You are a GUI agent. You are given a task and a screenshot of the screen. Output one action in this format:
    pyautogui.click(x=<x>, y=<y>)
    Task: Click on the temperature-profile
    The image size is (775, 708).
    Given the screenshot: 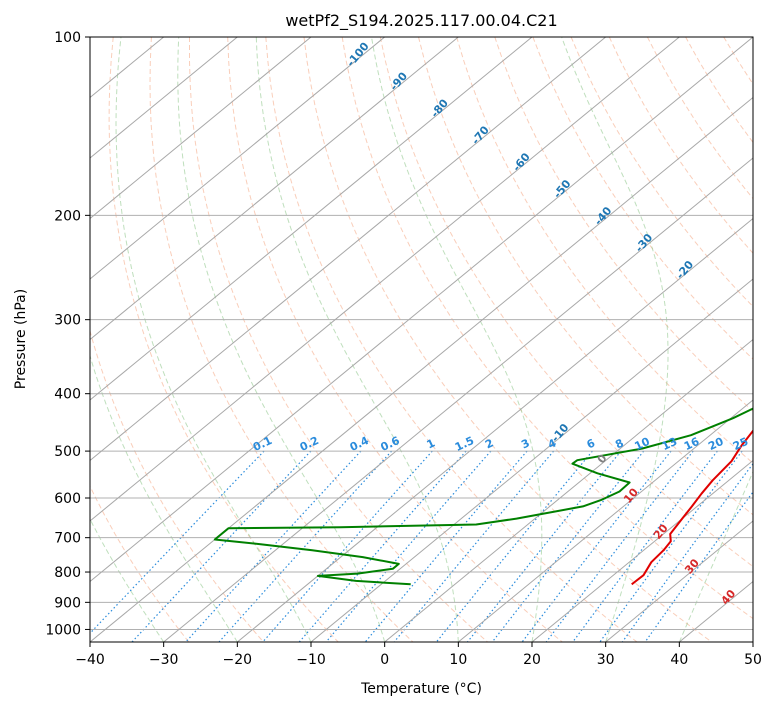 What is the action you would take?
    pyautogui.click(x=692, y=507)
    